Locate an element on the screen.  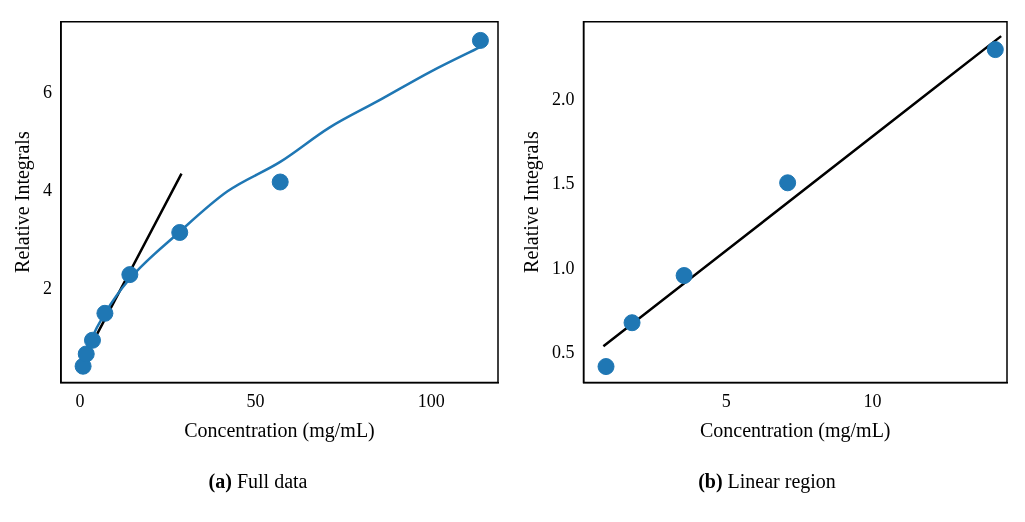
text: (a) Full data is located at coordinates (258, 481).